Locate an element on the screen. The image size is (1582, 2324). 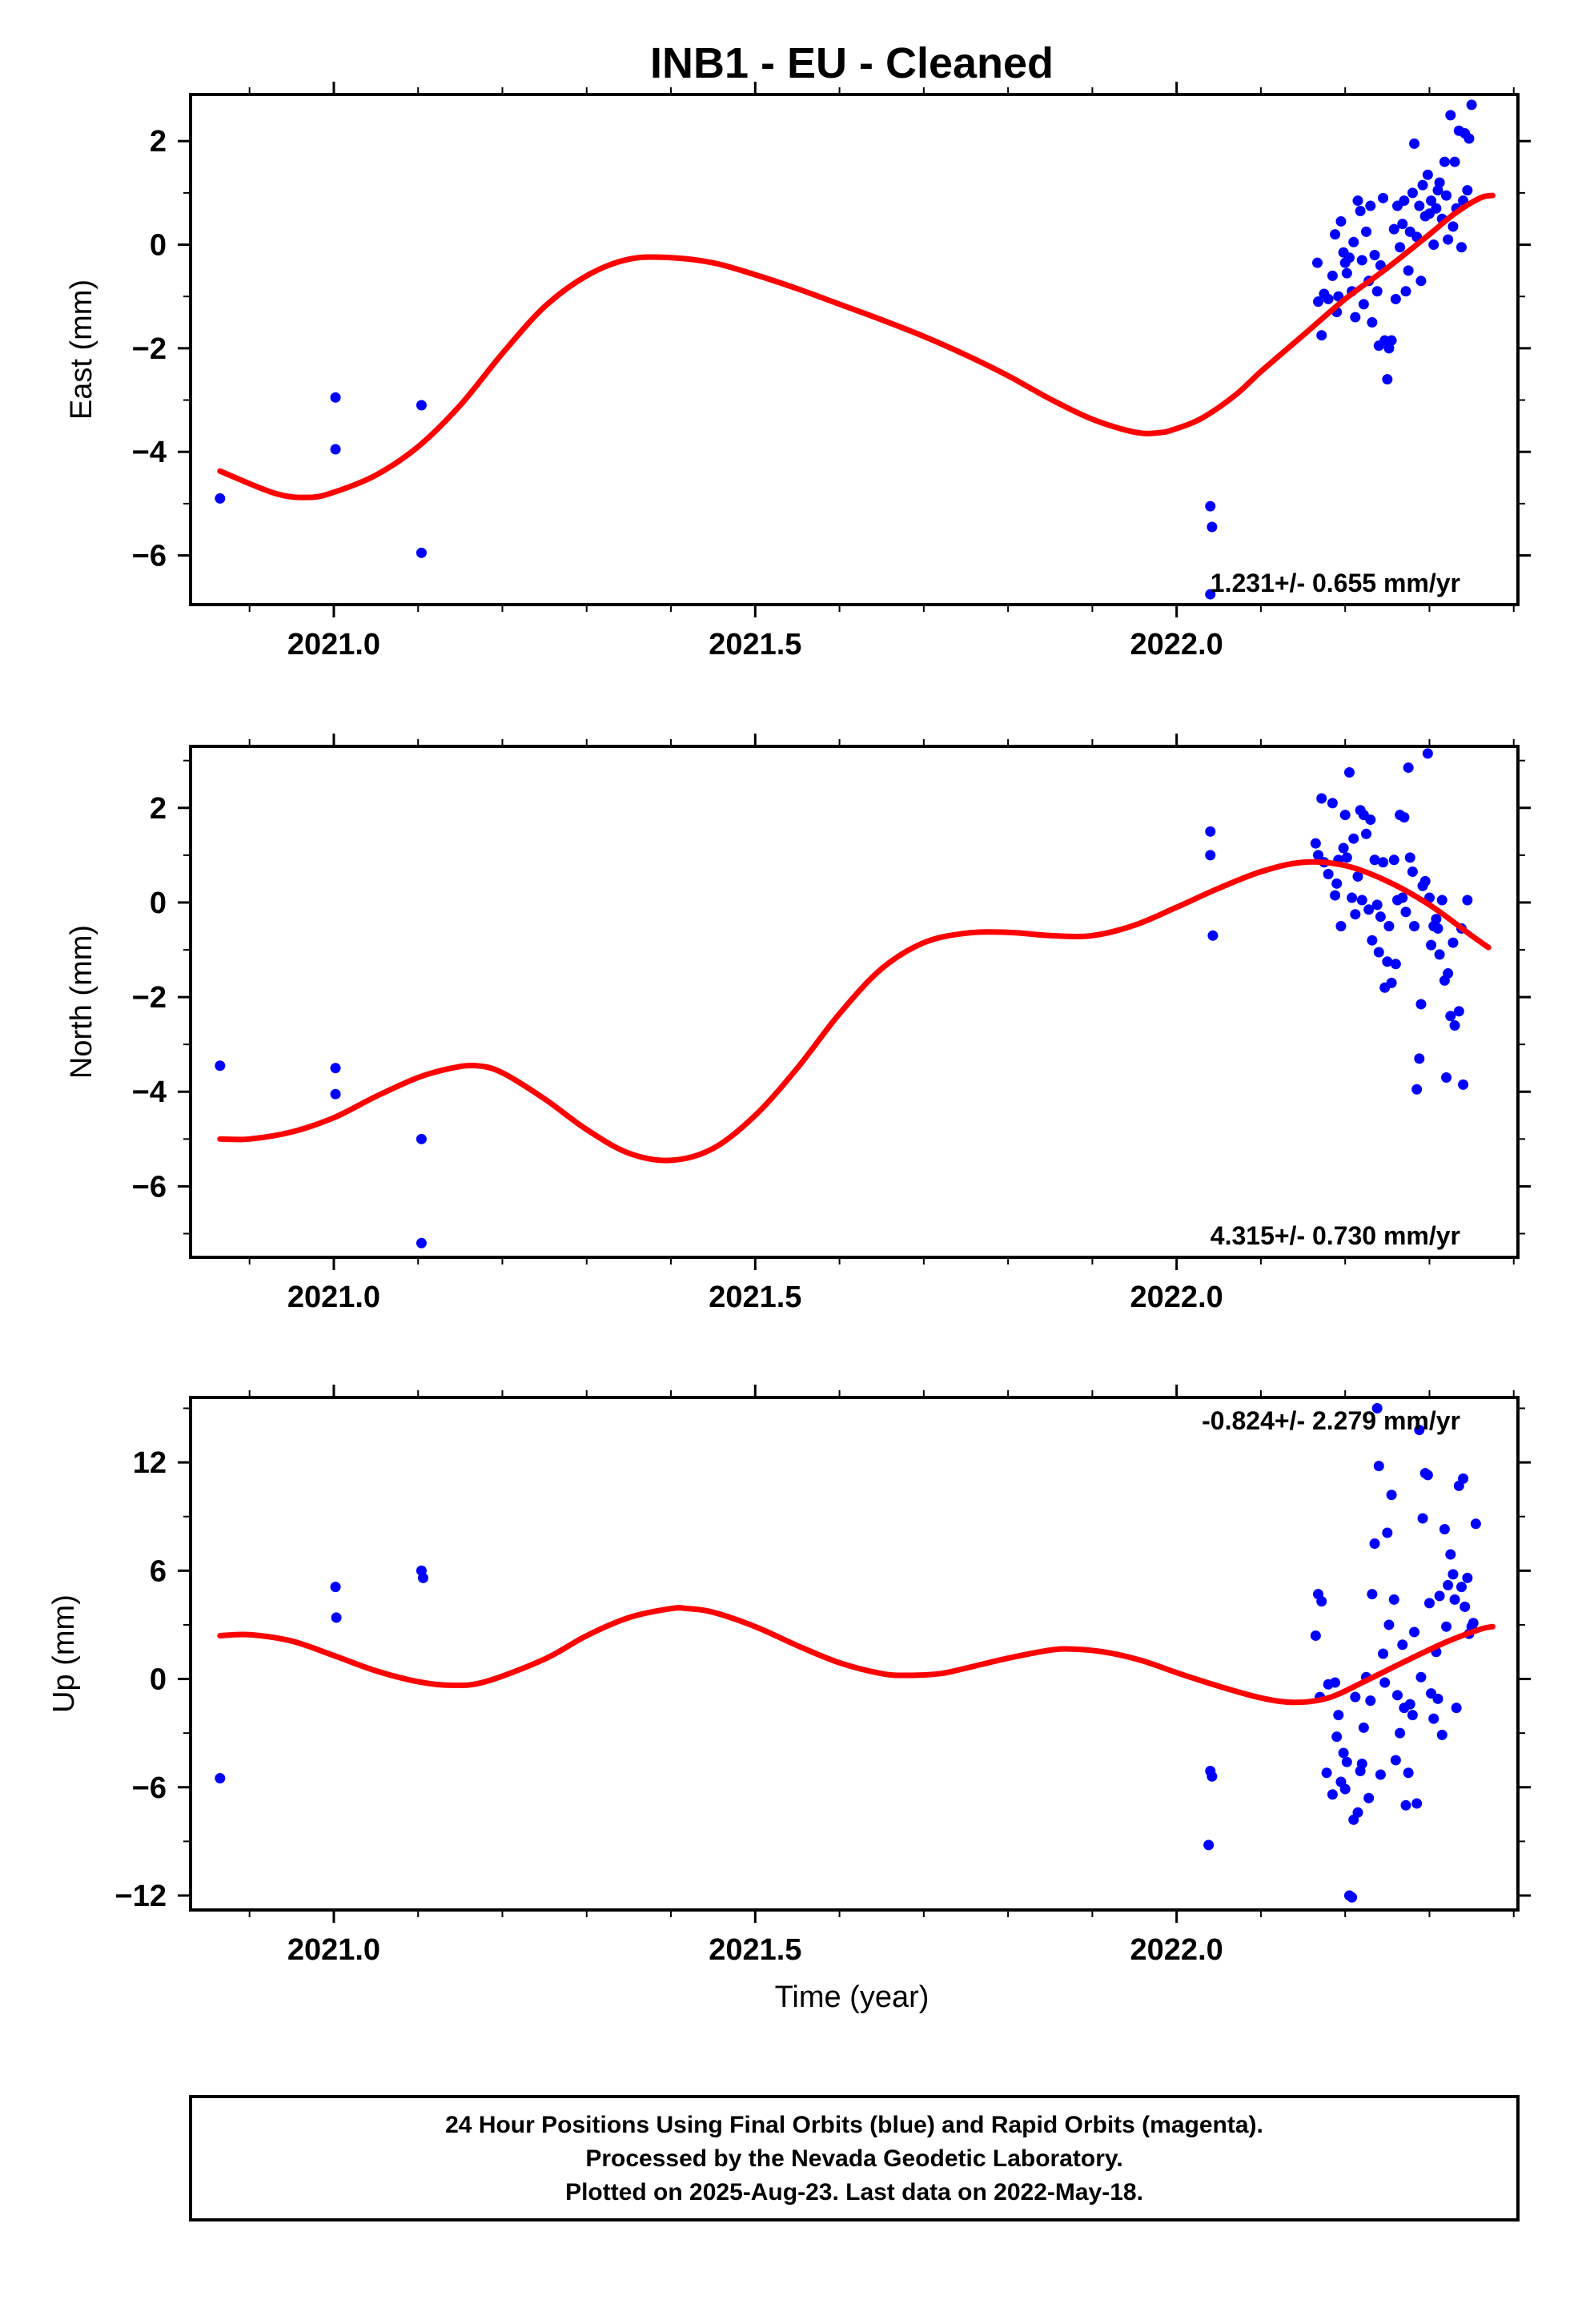
up-rate-label: -0.824+/- 2.279 mm/yr is located at coordinates (1331, 1420).